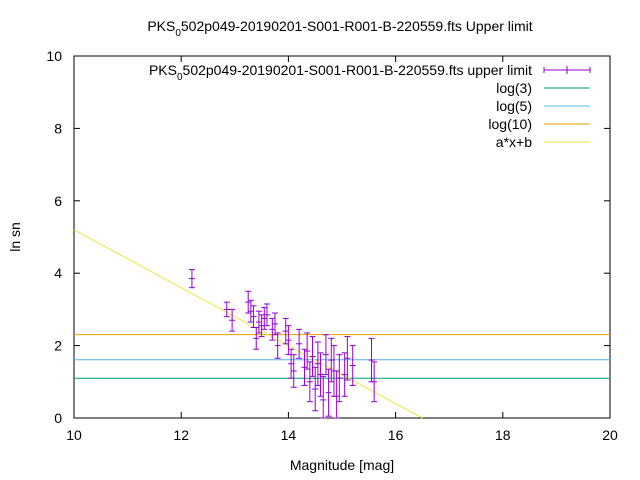  I want to click on x-tick-label: 14, so click(289, 435).